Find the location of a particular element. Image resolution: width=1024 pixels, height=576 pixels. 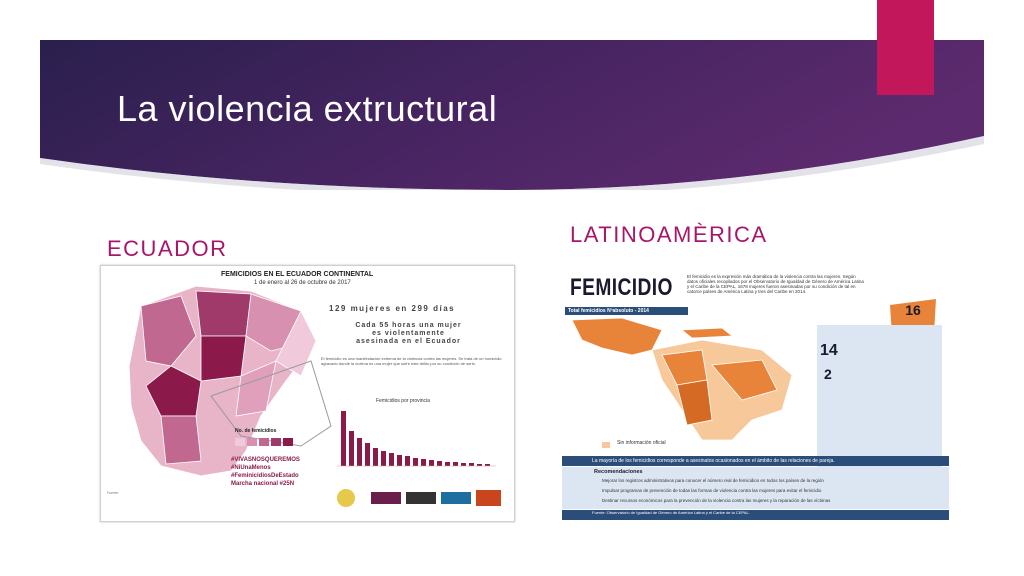

ecuador-footnote: Fuente: is located at coordinates (113, 493).